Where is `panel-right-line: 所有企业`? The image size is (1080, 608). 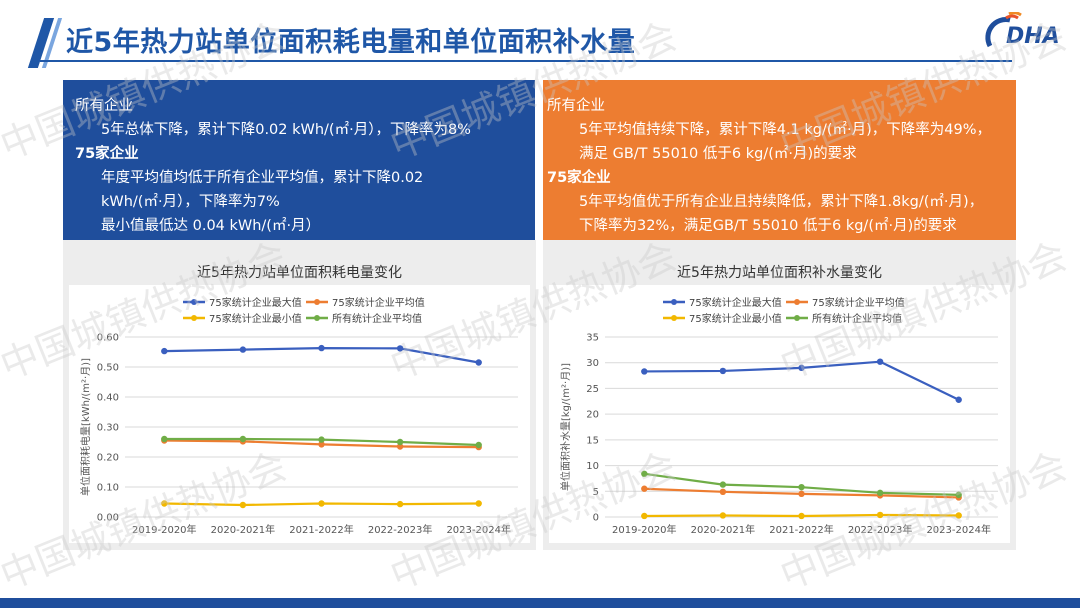 panel-right-line: 所有企业 is located at coordinates (576, 106).